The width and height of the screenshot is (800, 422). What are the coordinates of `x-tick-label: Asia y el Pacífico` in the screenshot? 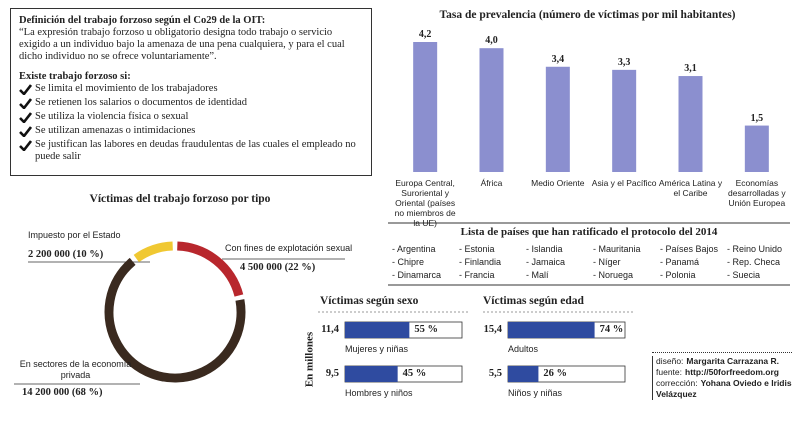 It's located at (624, 183).